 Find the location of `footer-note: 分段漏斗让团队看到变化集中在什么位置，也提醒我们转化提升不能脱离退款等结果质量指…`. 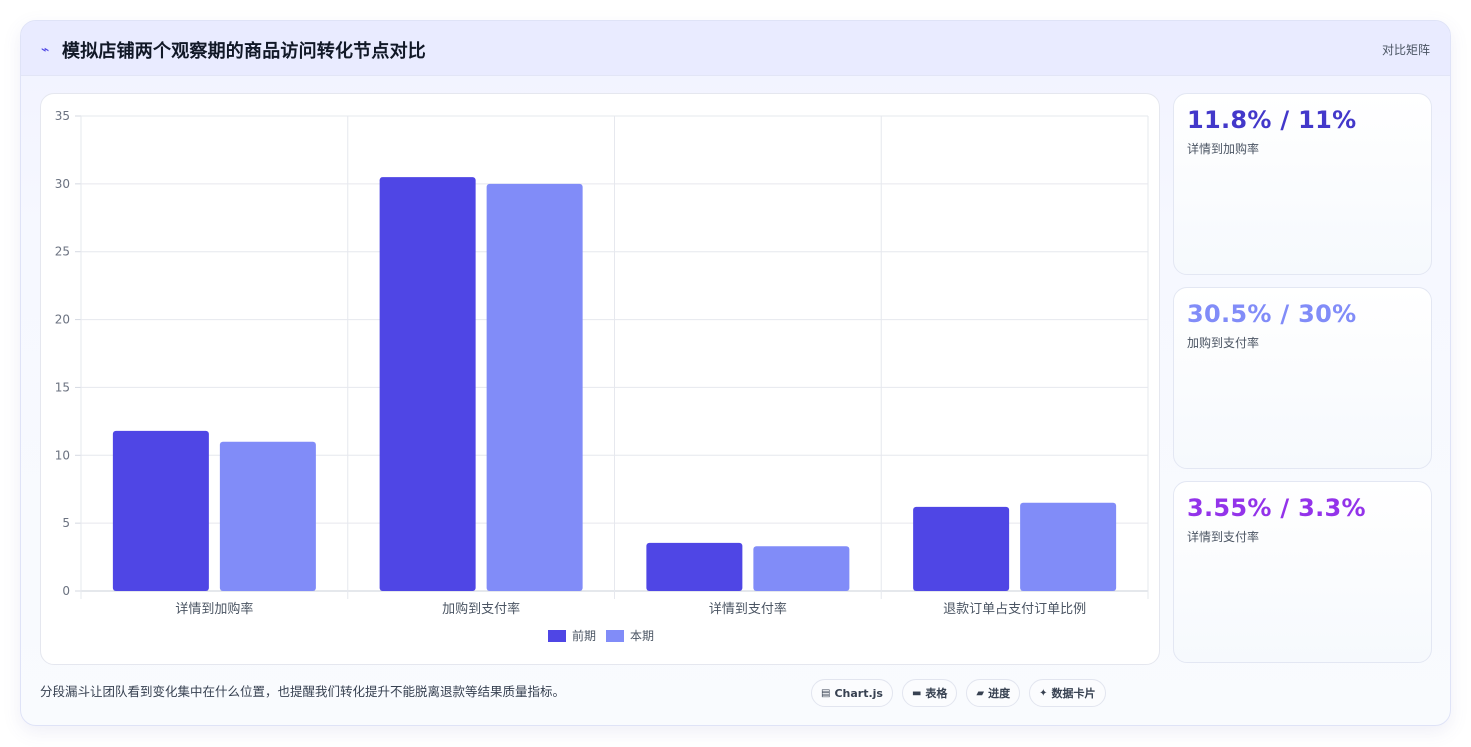

footer-note: 分段漏斗让团队看到变化集中在什么位置，也提醒我们转化提升不能脱离退款等结果质量指… is located at coordinates (303, 691).